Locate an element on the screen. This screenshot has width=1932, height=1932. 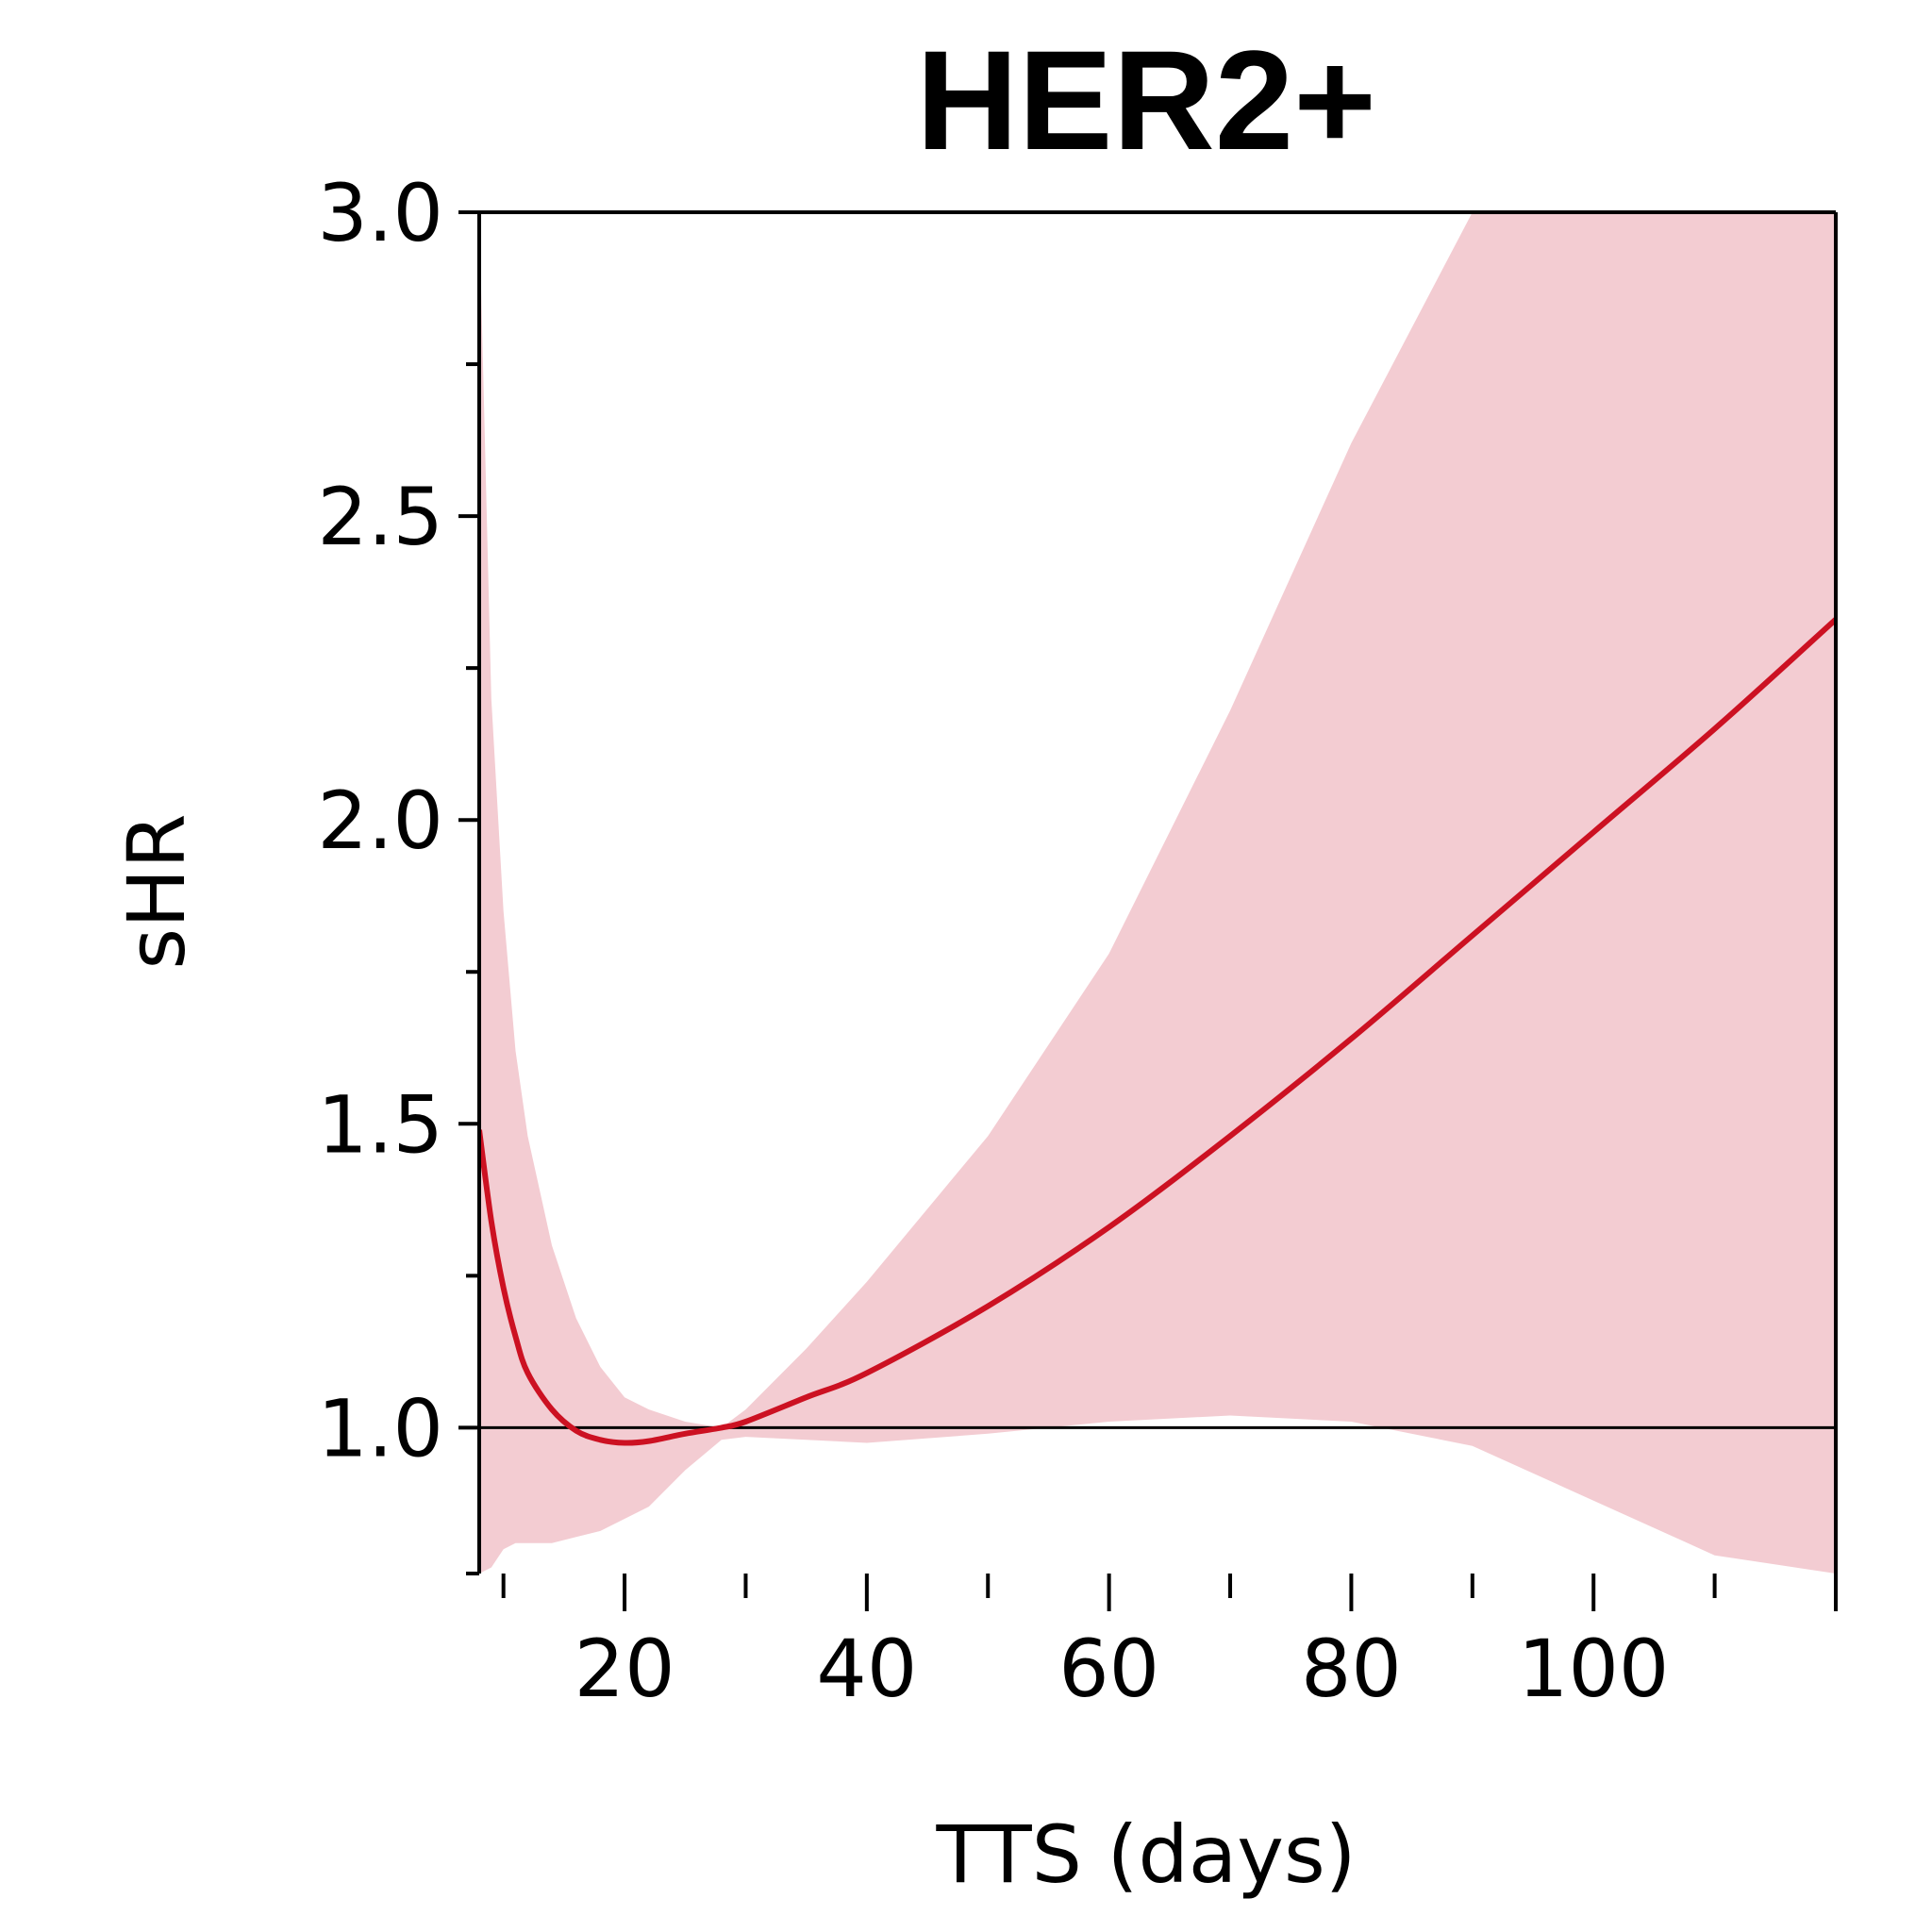
chart-title: HER2+ is located at coordinates (1146, 100).